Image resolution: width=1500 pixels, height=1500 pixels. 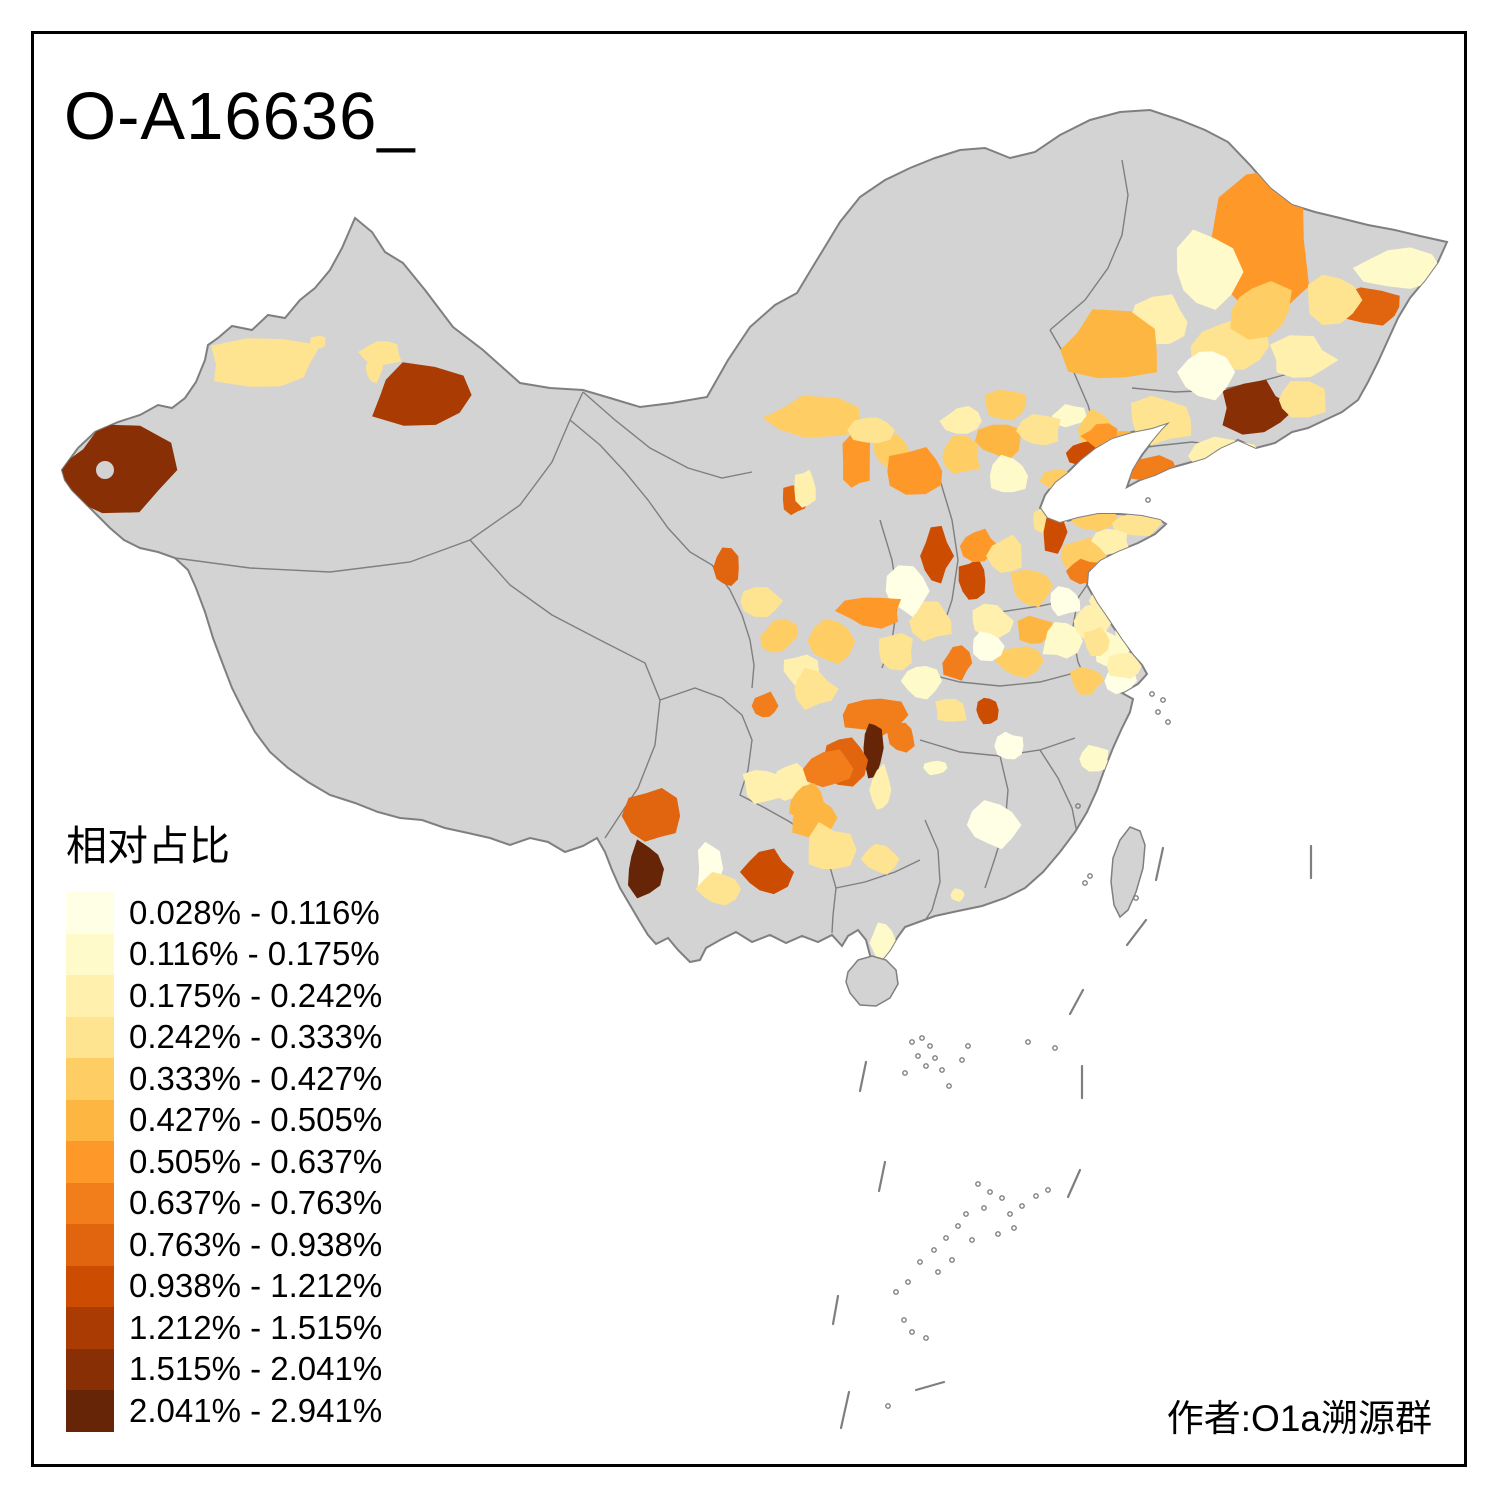 I want to click on legend-row: 0.333% - 0.427%, so click(x=224, y=1079).